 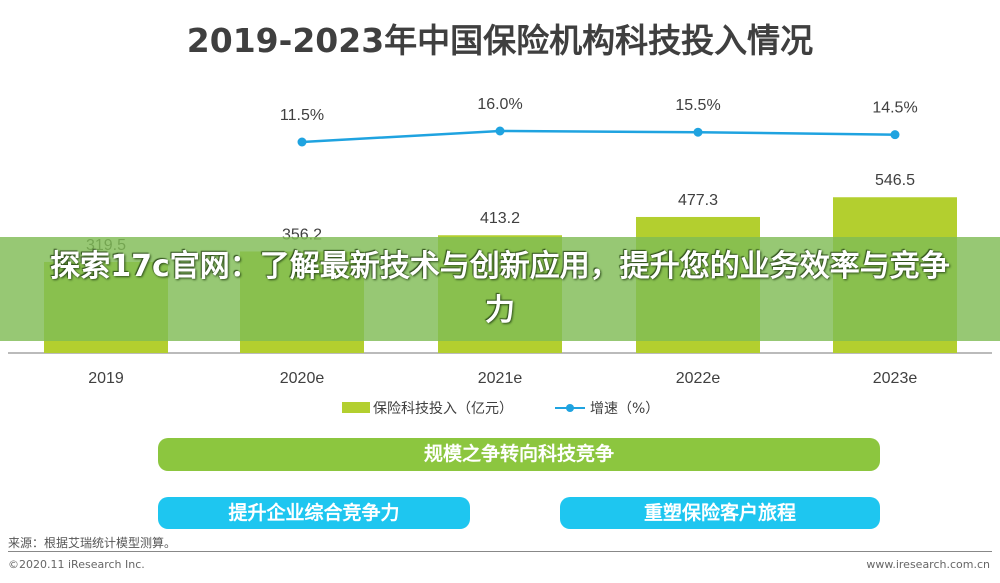 What do you see at coordinates (76, 564) in the screenshot?
I see `copyright: ©2020.11 iResearch Inc.` at bounding box center [76, 564].